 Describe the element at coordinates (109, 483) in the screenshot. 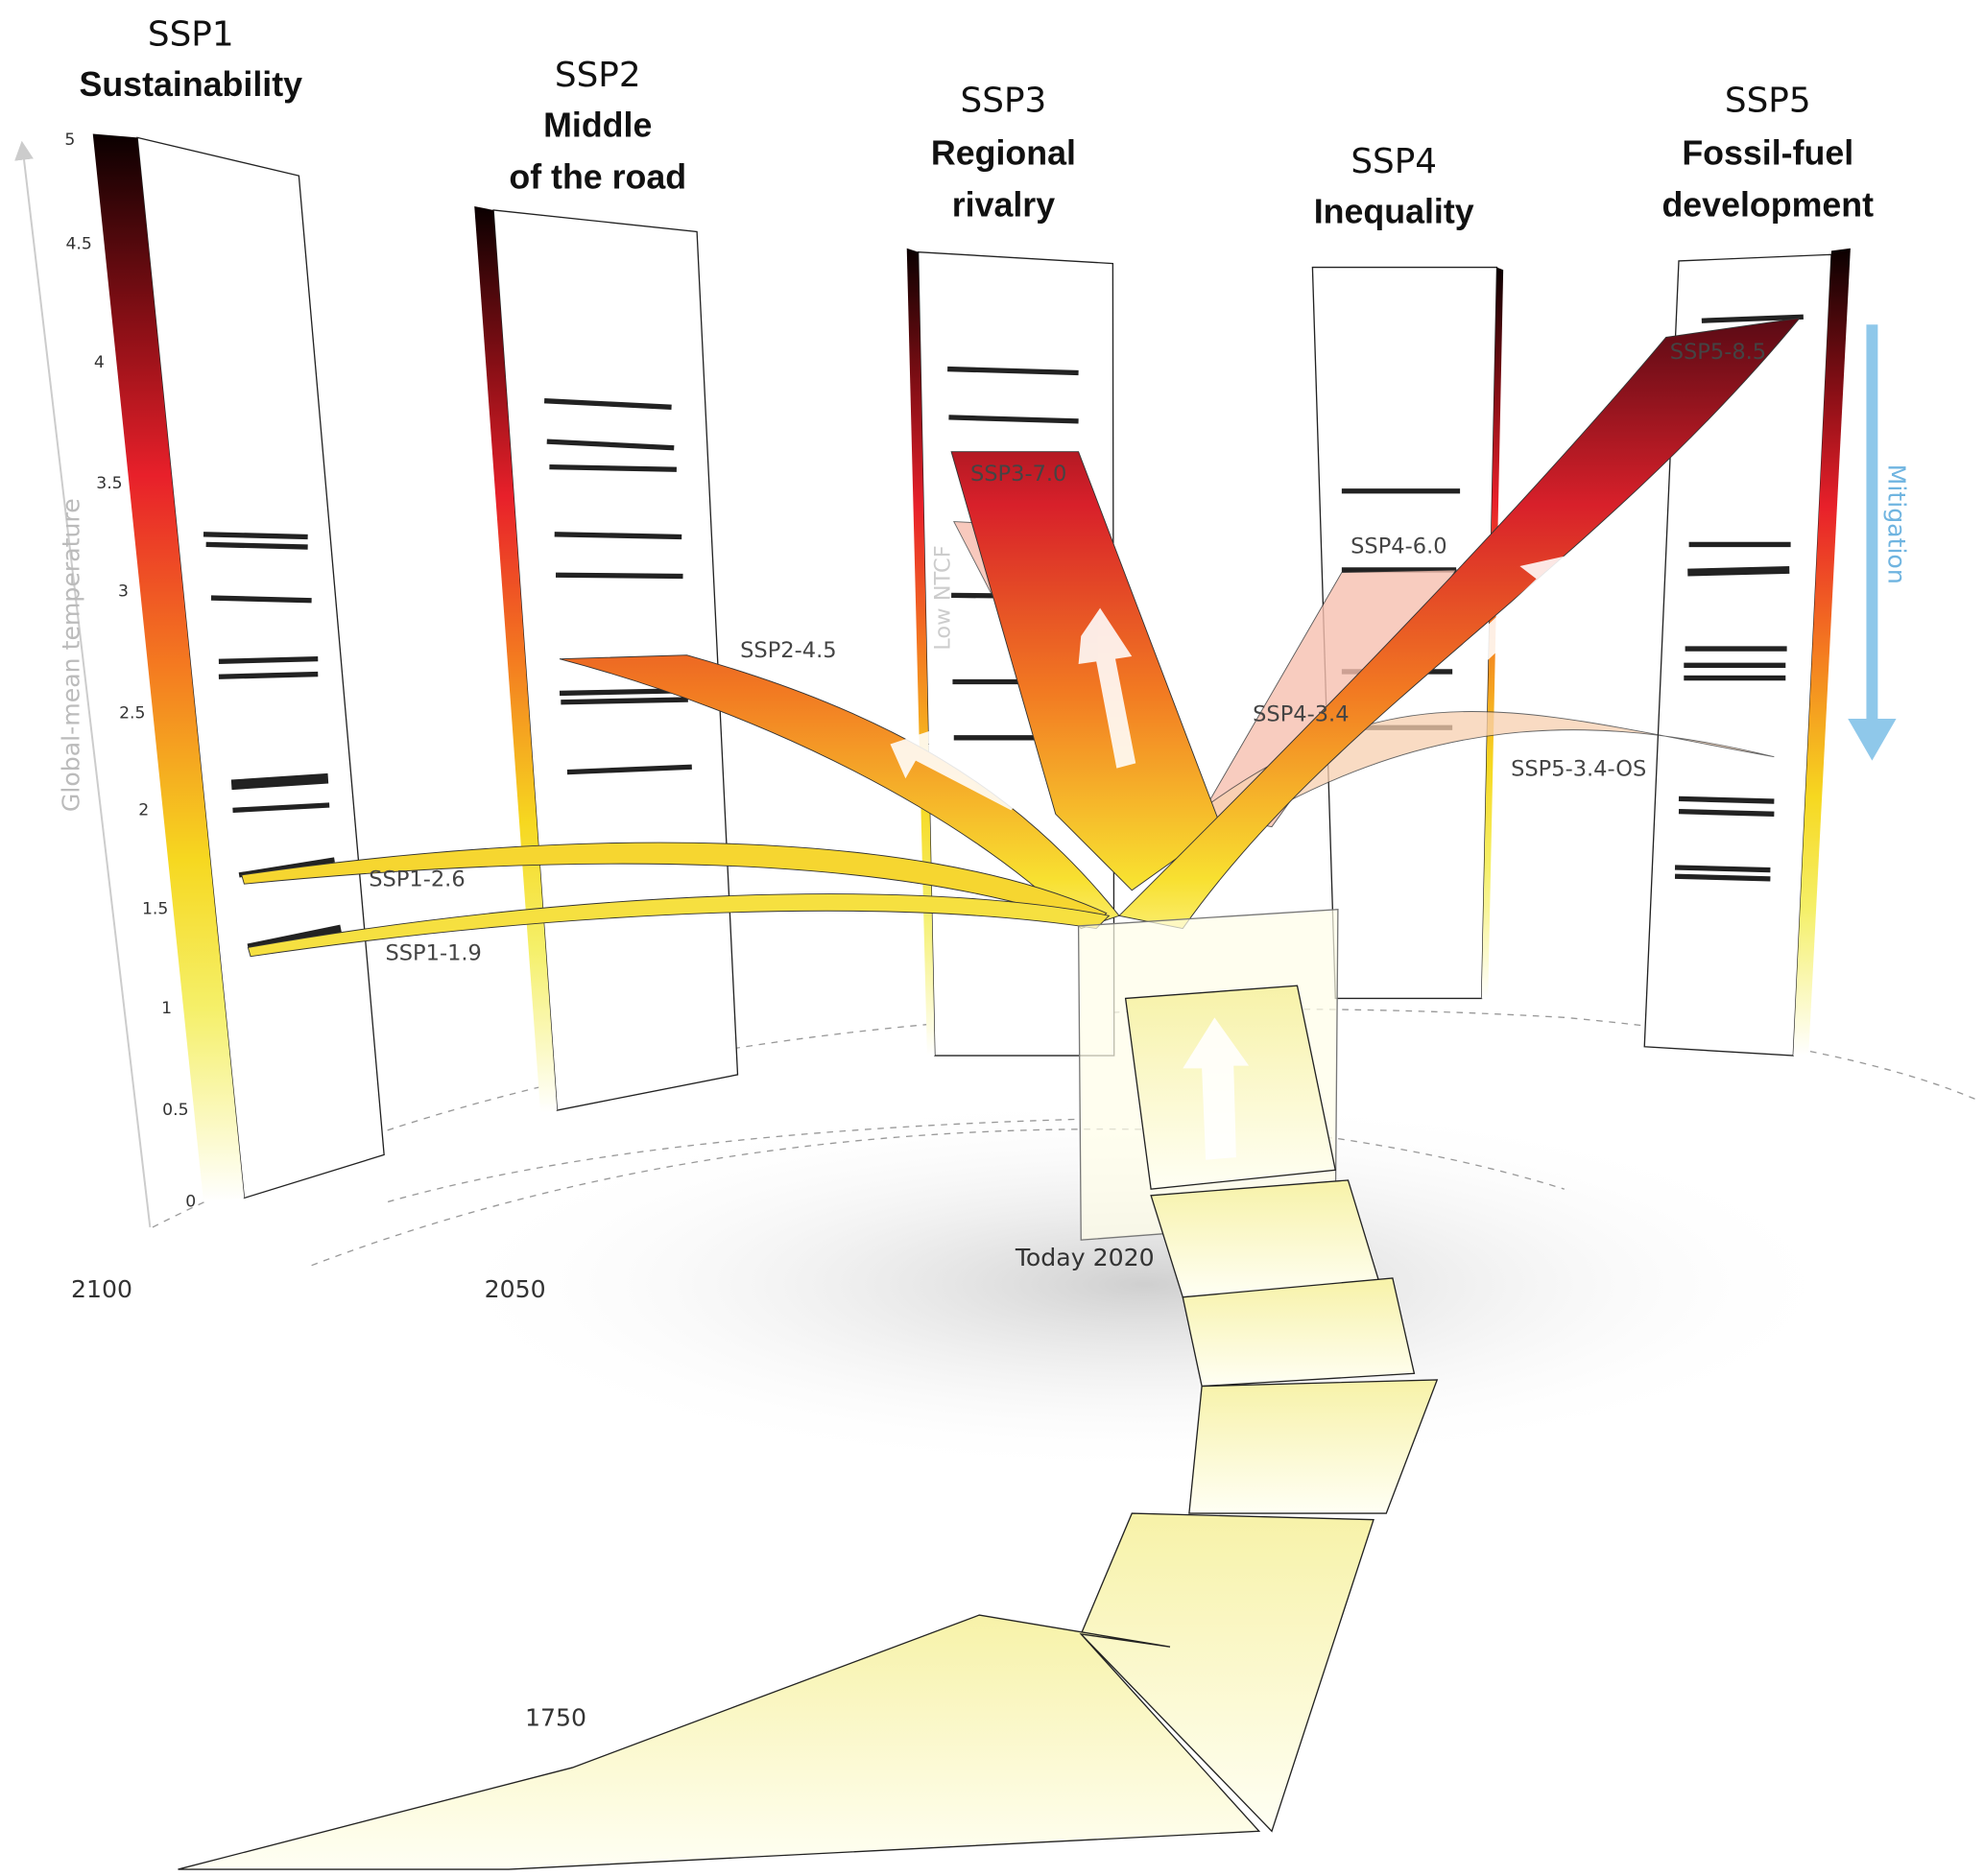

I see `y-tick-label: 3.5` at that location.